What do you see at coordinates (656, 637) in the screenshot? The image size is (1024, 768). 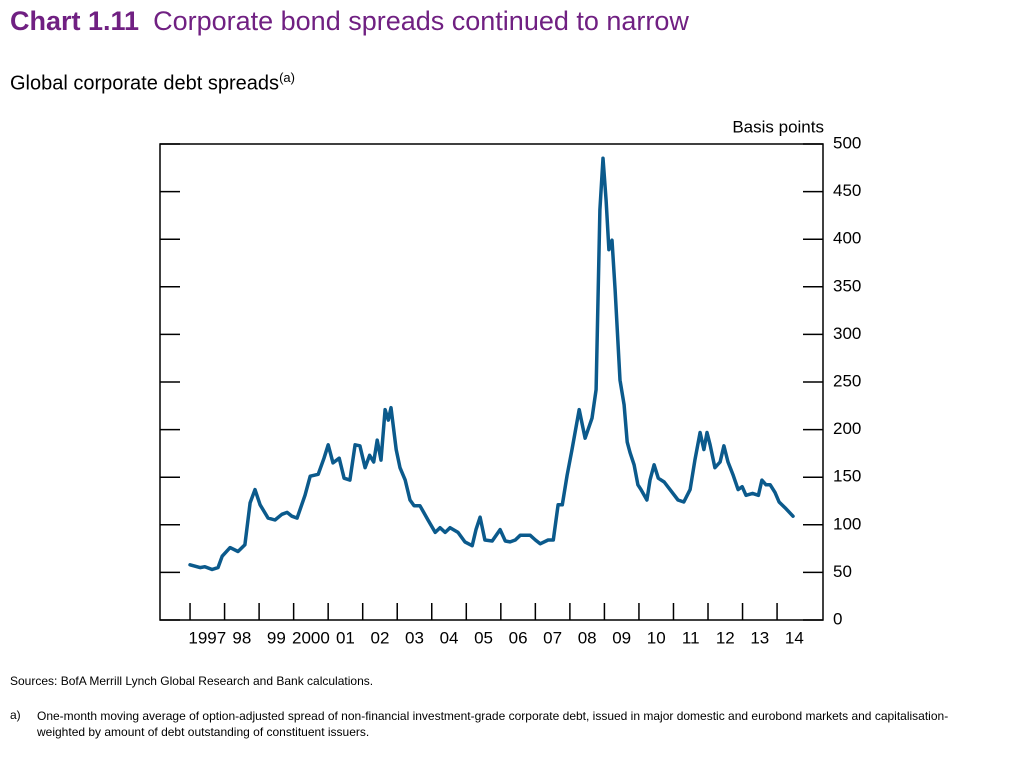 I see `x-tick-label: 10` at bounding box center [656, 637].